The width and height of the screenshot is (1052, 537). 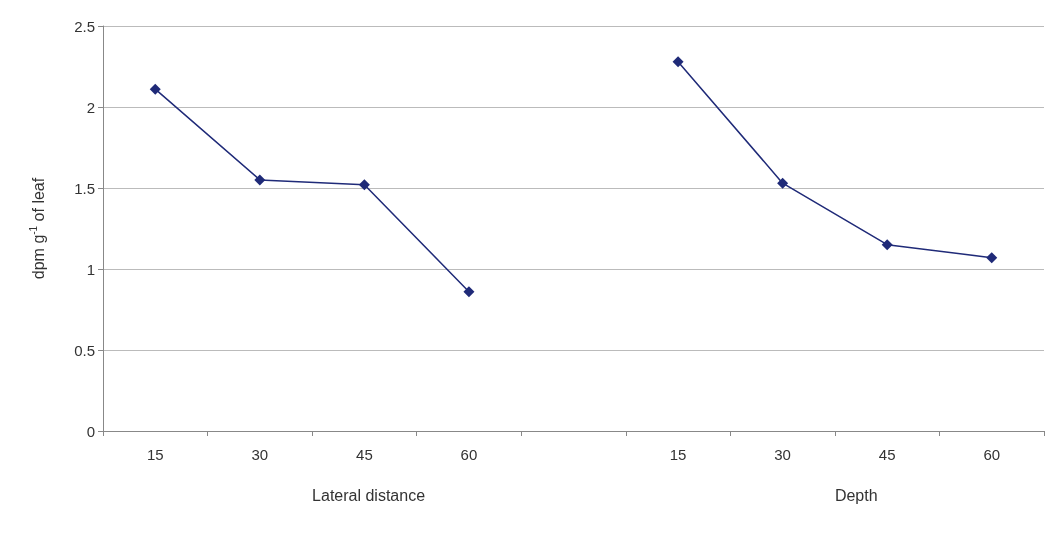 What do you see at coordinates (84, 26) in the screenshot?
I see `y-tick-label: 2.5` at bounding box center [84, 26].